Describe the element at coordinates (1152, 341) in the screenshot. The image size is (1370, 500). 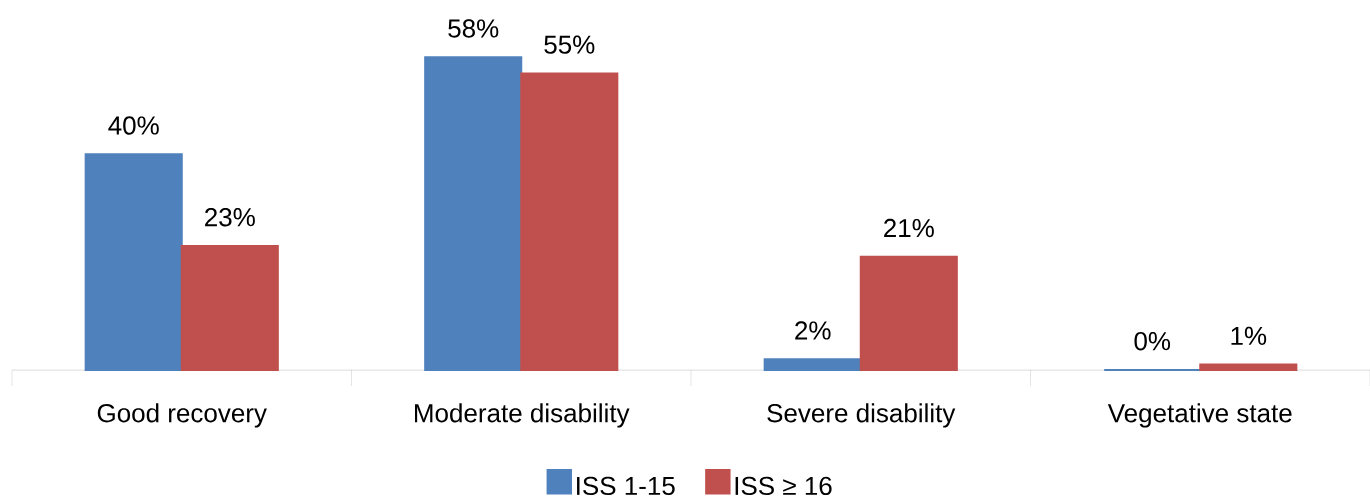
I see `data-label: 0%` at that location.